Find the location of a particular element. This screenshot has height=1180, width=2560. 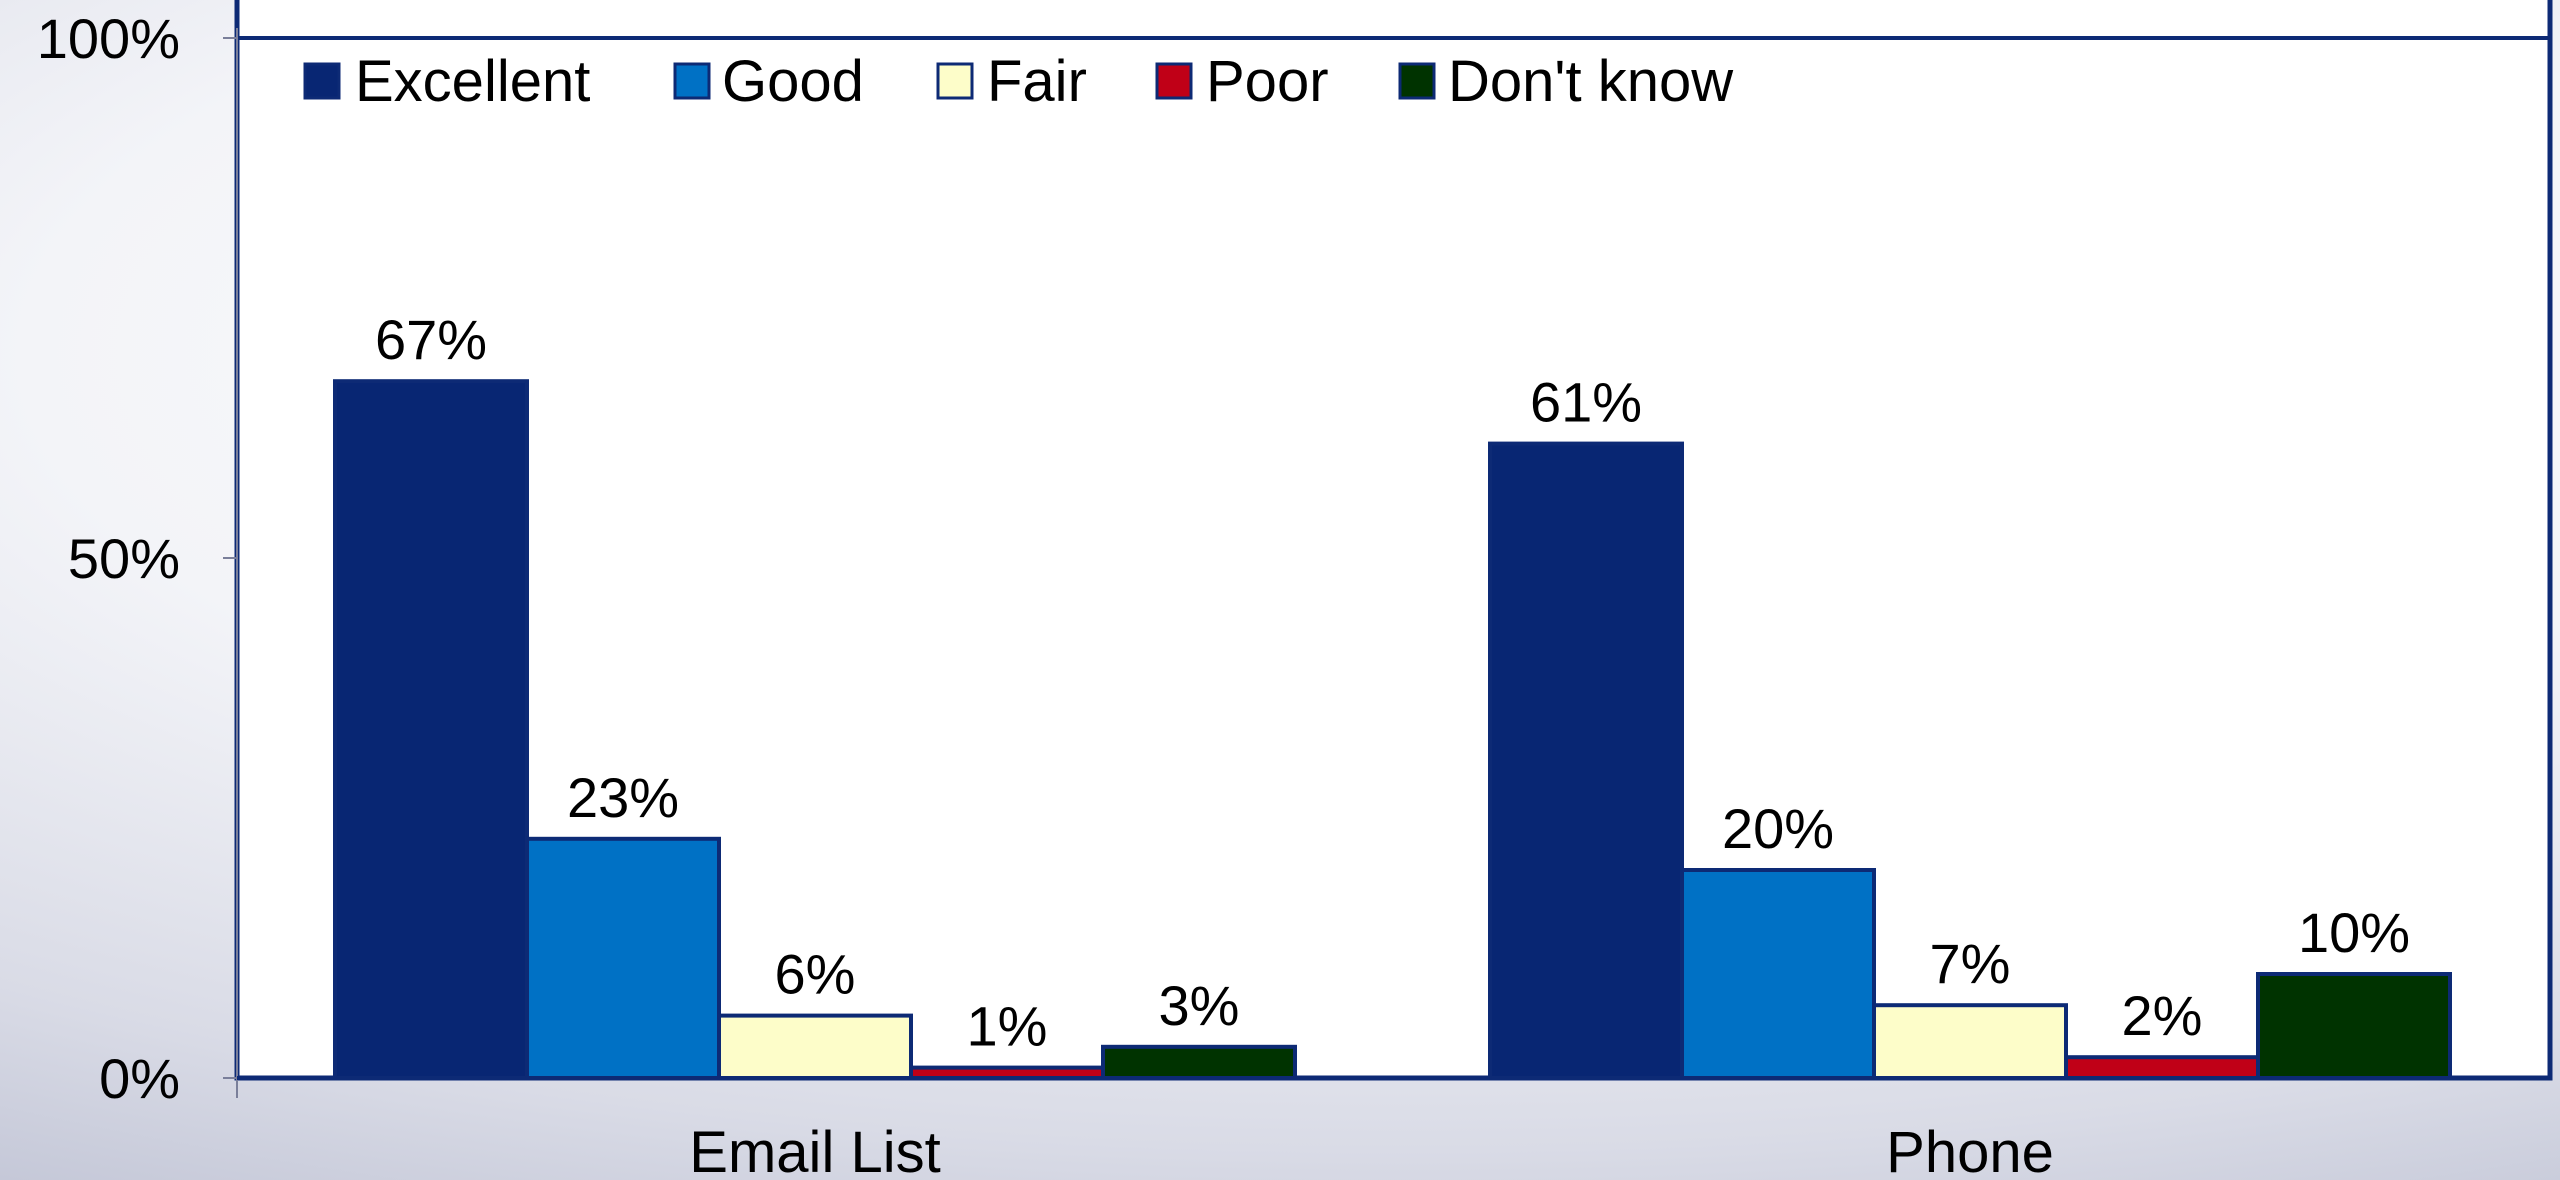

data-label-don-t-know-email-list: 3% is located at coordinates (1199, 1005).